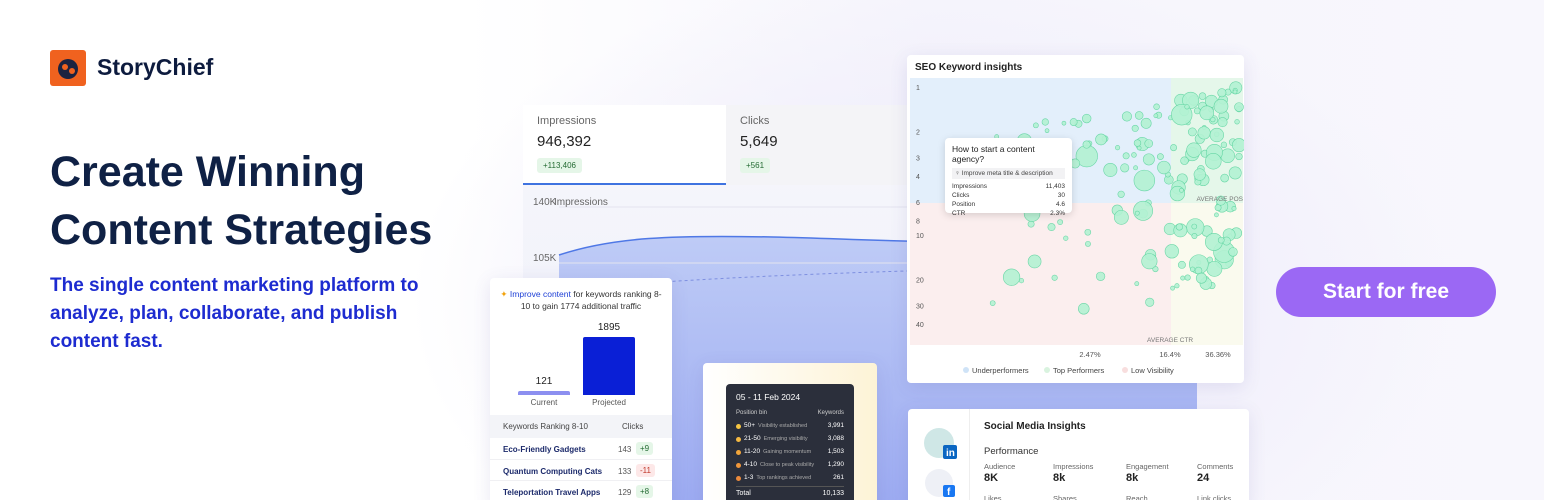  Describe the element at coordinates (949, 492) in the screenshot. I see `svg-text: f` at that location.